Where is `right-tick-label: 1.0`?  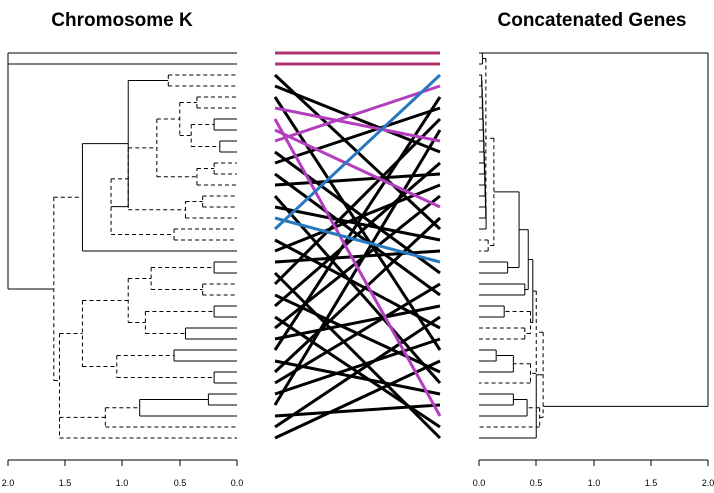 right-tick-label: 1.0 is located at coordinates (594, 483).